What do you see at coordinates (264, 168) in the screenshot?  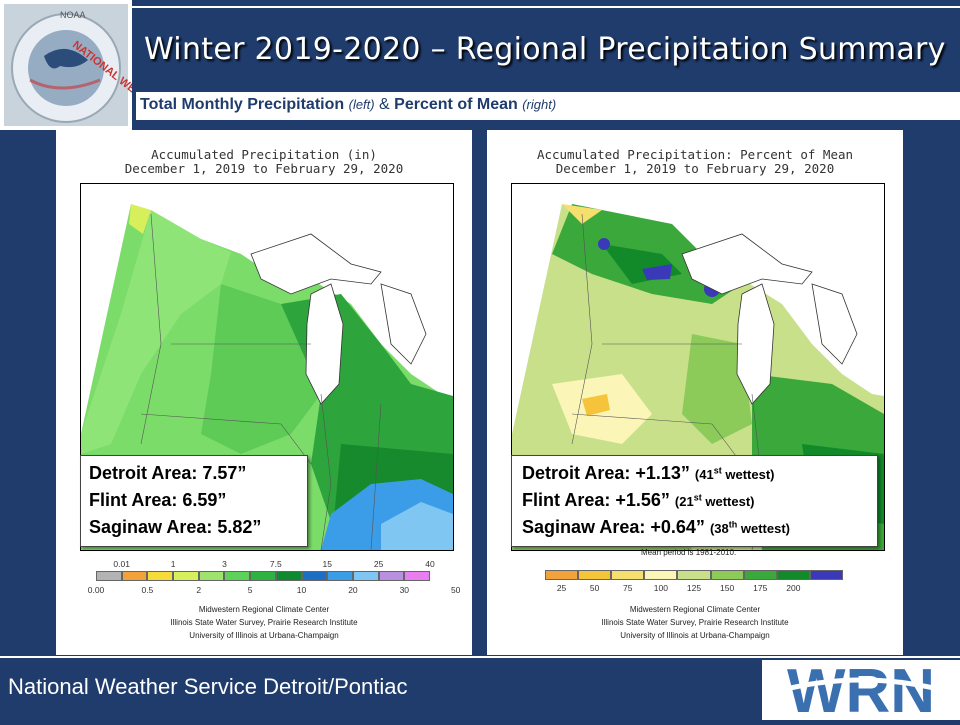 I see `left-map-title-line2: December 1, 2019 to February 29, 2020` at bounding box center [264, 168].